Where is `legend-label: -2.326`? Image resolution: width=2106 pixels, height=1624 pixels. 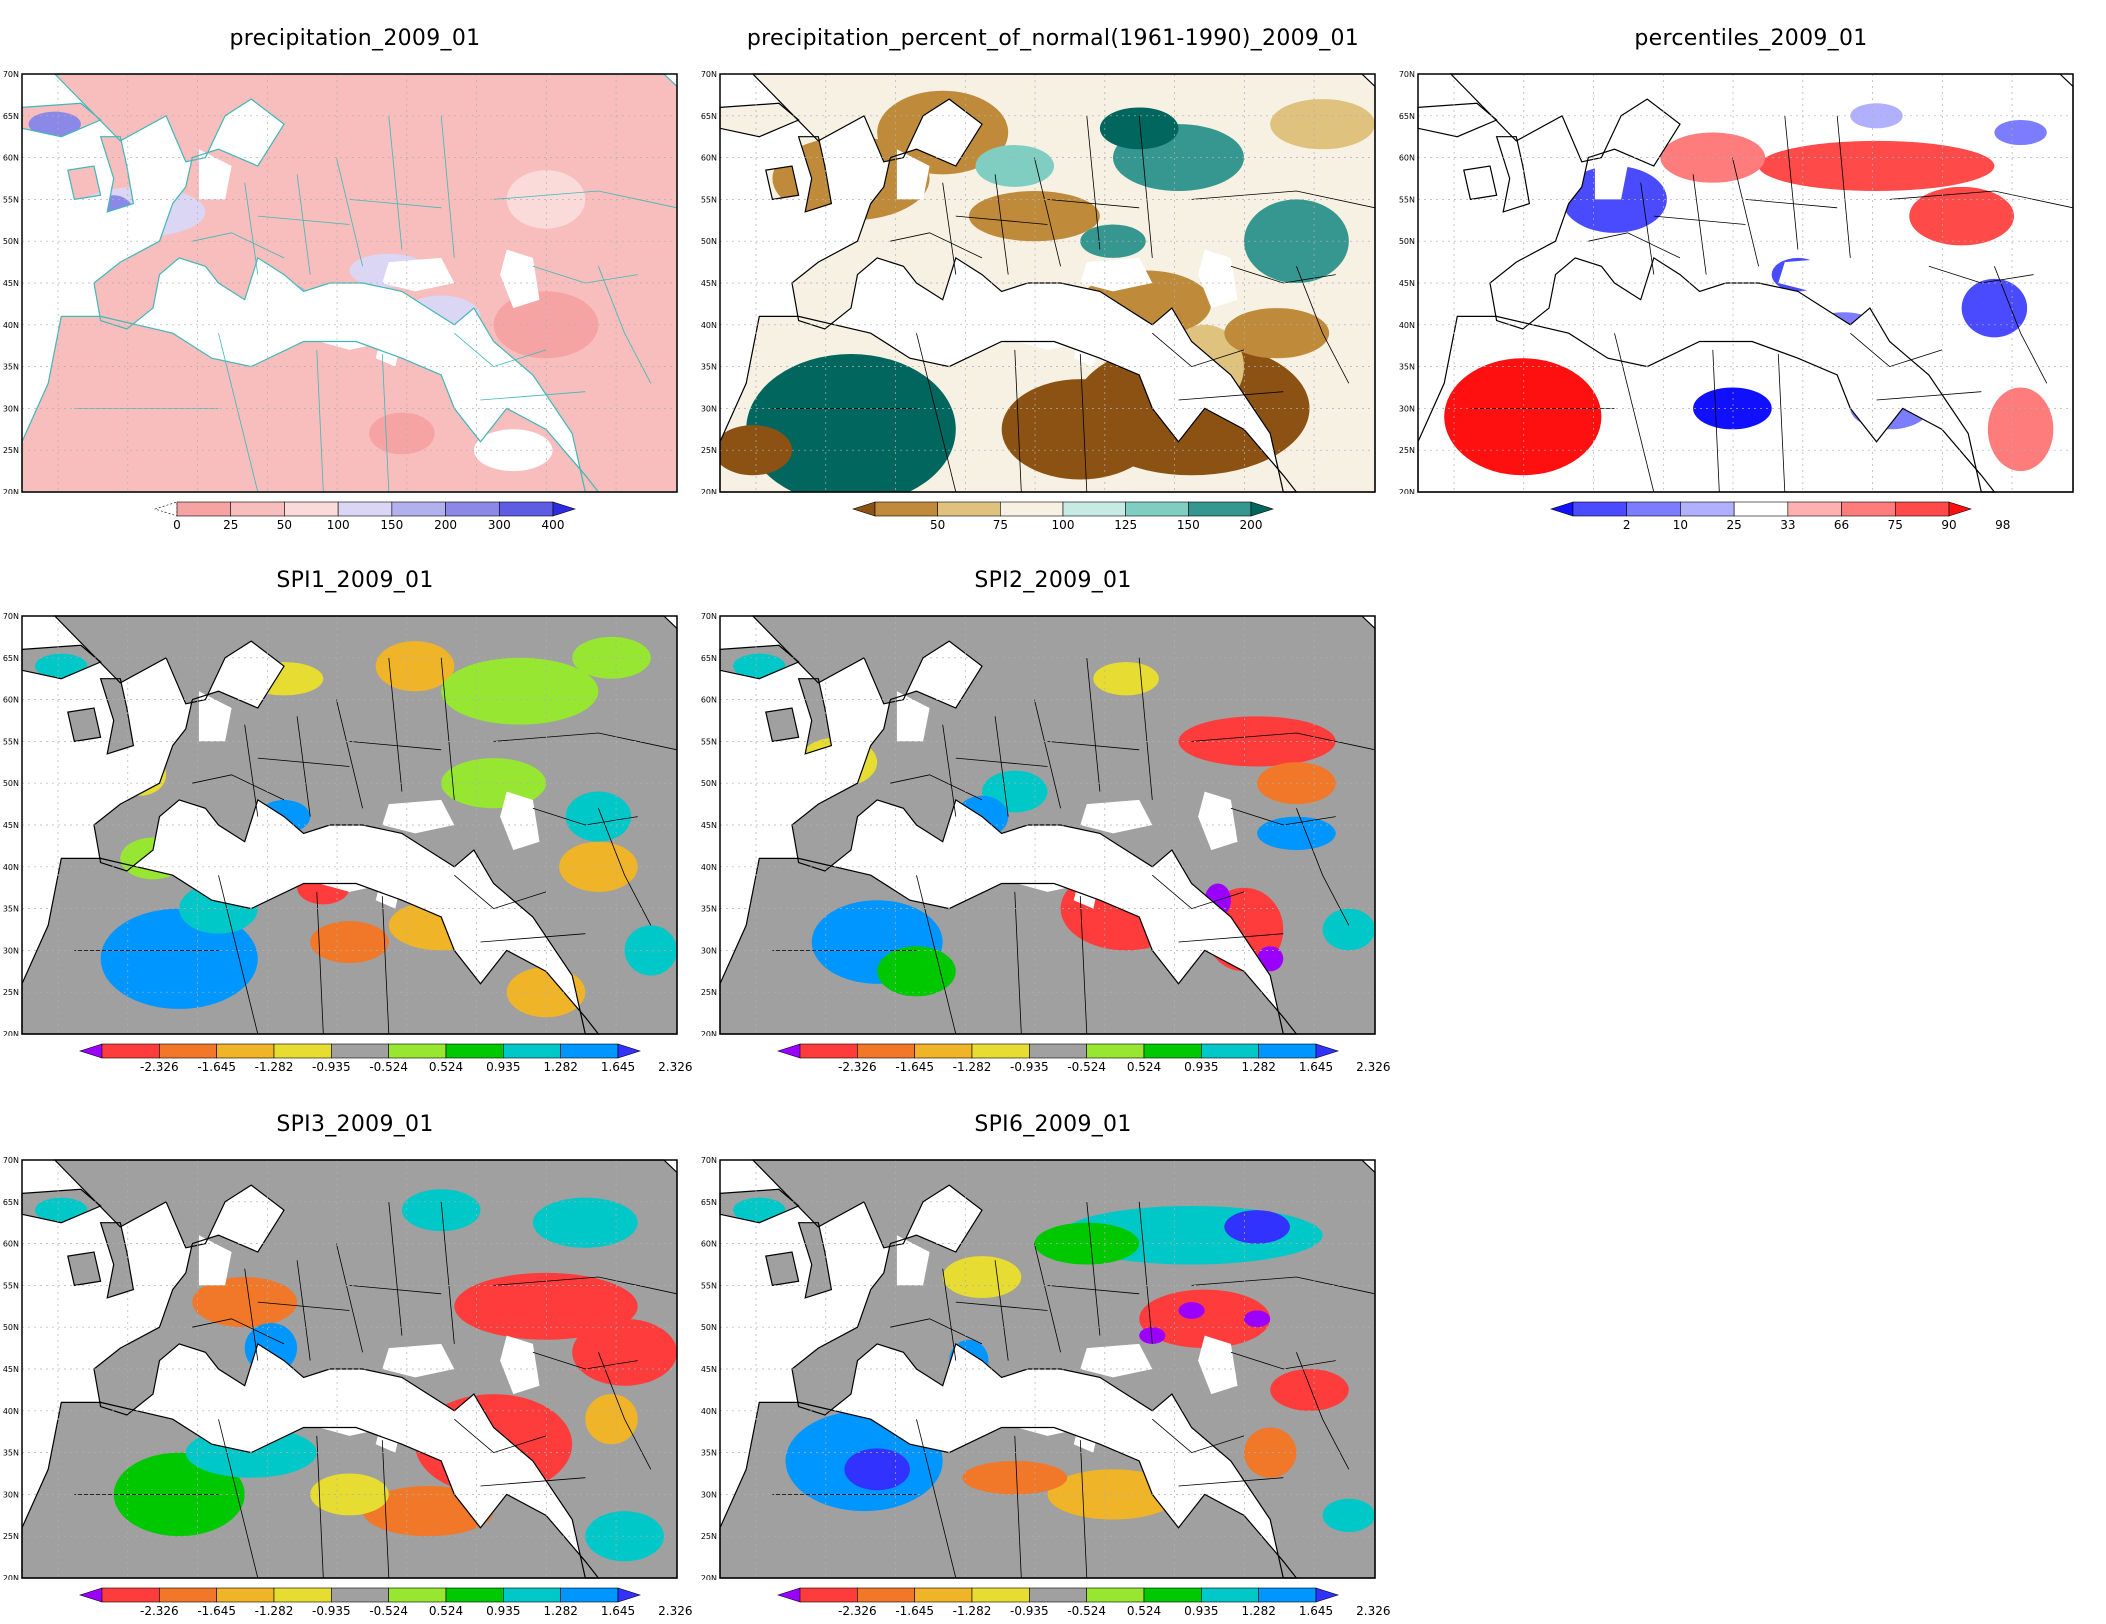
legend-label: -2.326 is located at coordinates (857, 1611).